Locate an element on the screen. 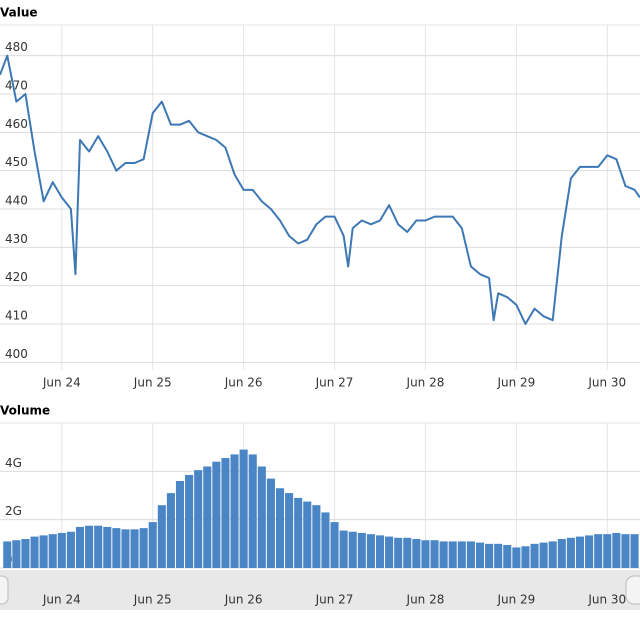  chart-title: Volume is located at coordinates (25, 411).